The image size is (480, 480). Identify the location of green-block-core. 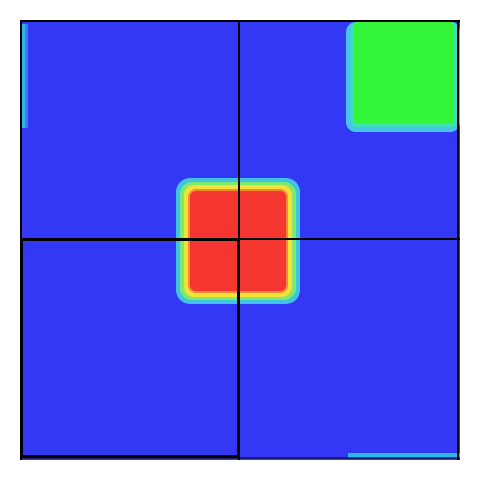
(404, 72).